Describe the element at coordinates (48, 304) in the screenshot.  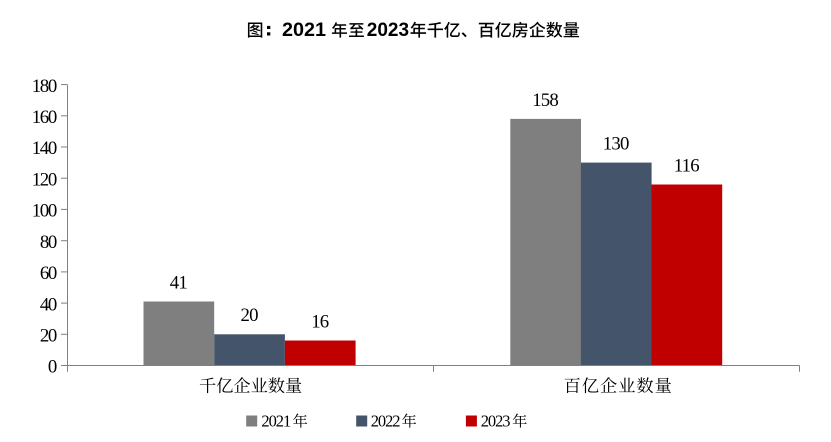
I see `svg-text: 40` at that location.